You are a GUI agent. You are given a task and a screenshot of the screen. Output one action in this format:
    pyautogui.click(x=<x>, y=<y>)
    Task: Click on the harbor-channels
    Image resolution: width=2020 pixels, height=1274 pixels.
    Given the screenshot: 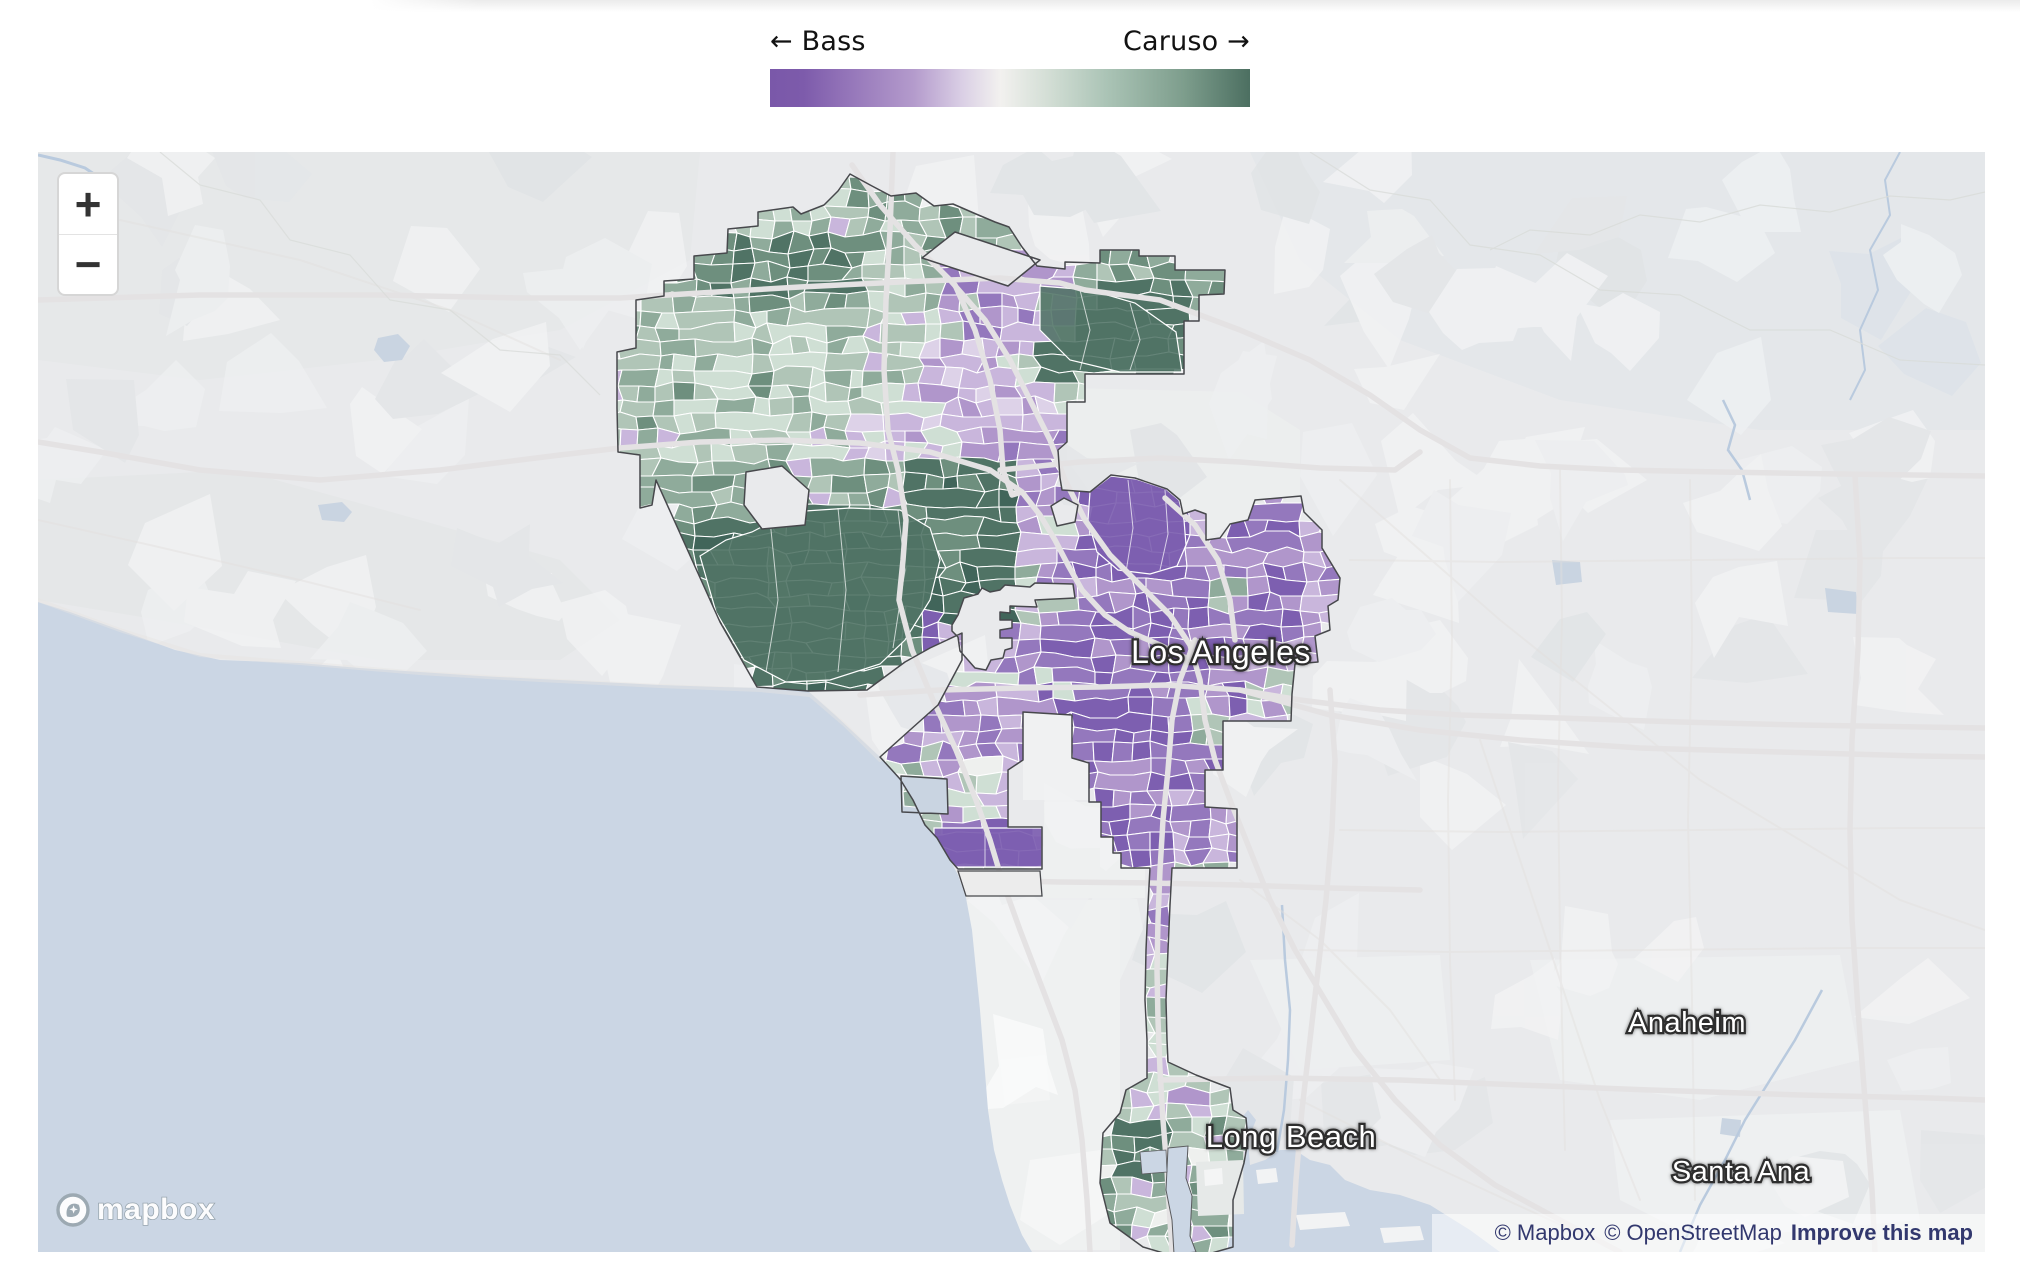 What is the action you would take?
    pyautogui.click(x=1191, y=1198)
    